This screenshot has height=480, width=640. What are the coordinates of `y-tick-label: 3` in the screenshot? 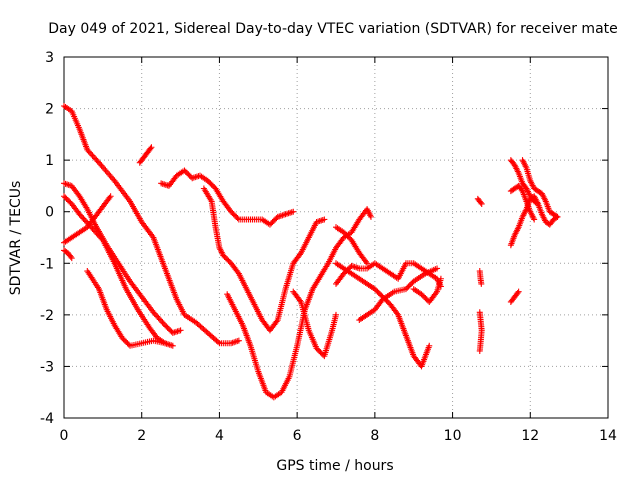 It's located at (49, 58).